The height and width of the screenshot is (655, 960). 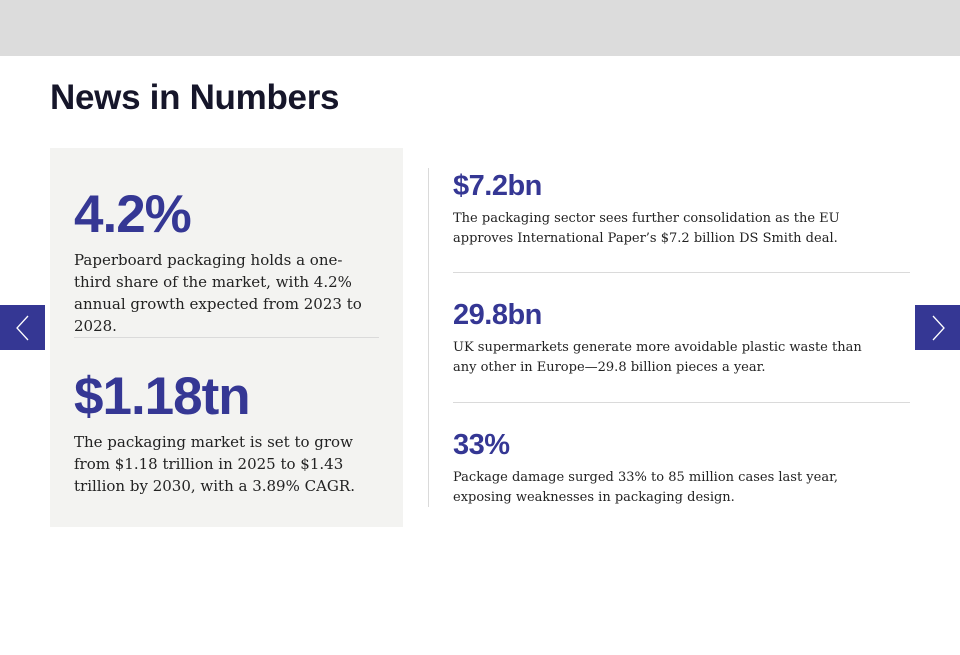 I want to click on stat-value: 33%, so click(x=481, y=445).